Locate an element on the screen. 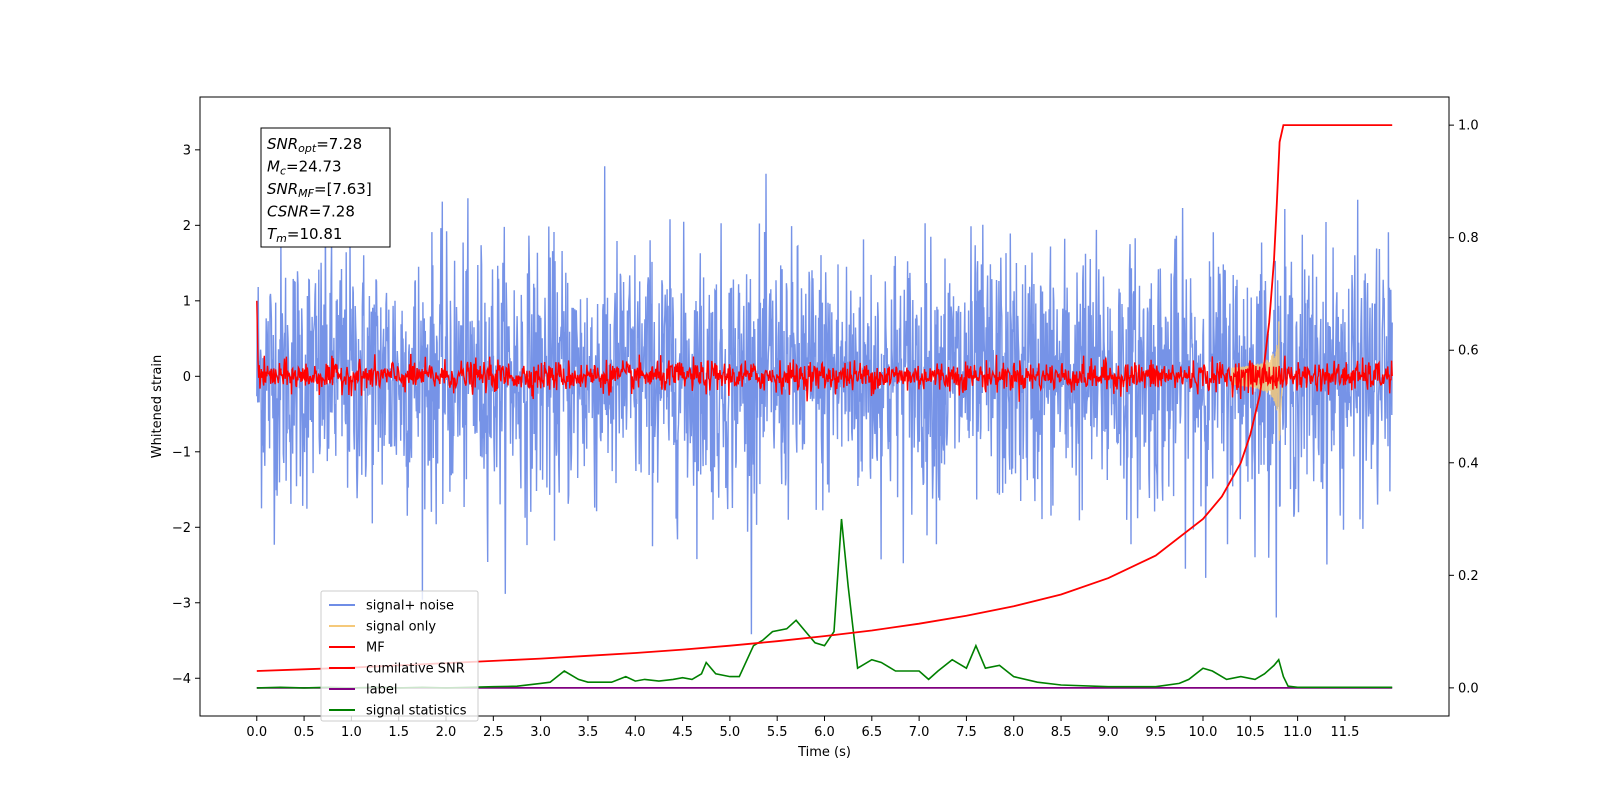  y2-tick-label: 0.6 is located at coordinates (1468, 351).